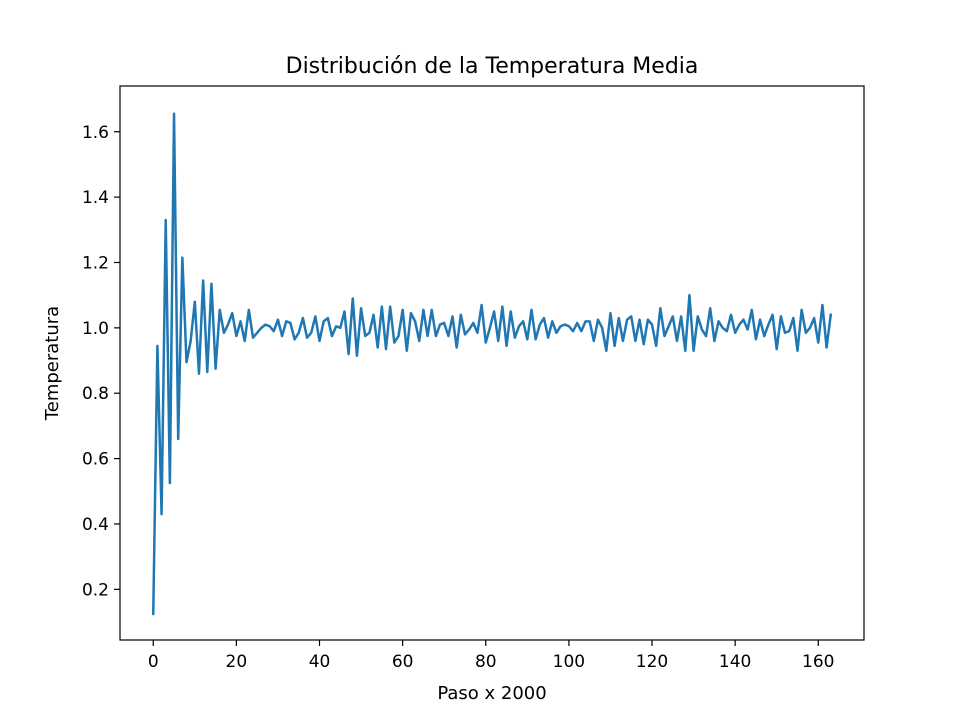 This screenshot has width=960, height=720. I want to click on y-tick-label-1.6: 1.6, so click(95, 133).